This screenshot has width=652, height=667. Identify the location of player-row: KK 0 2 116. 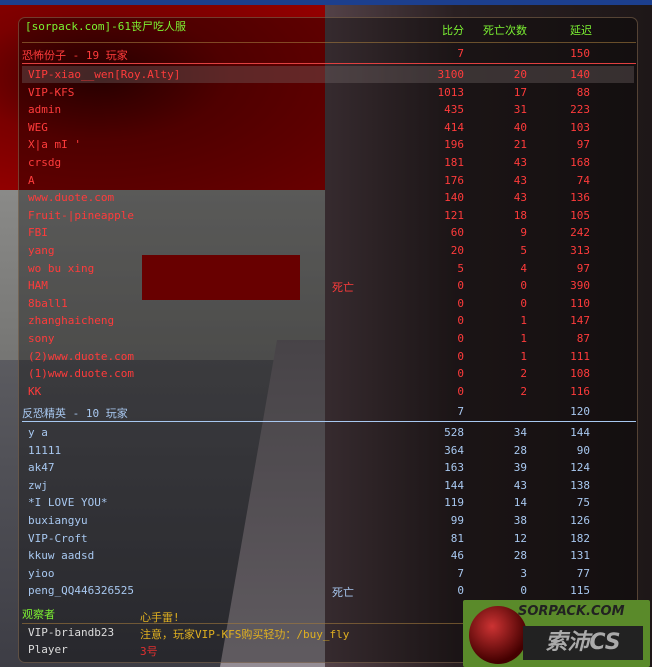
(328, 391).